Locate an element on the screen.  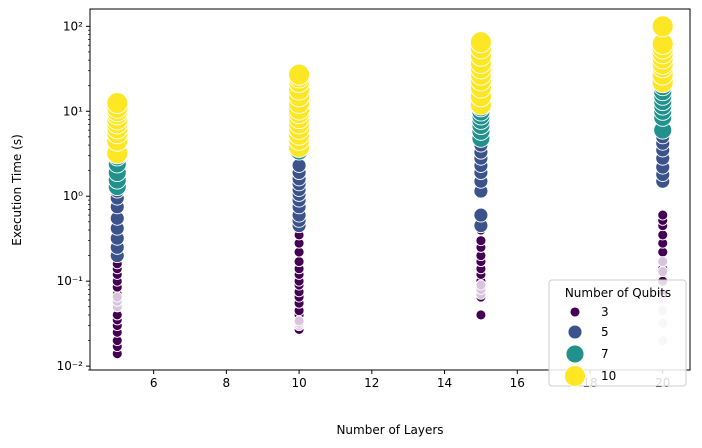
y-tick-label: 10⁻² is located at coordinates (70, 366).